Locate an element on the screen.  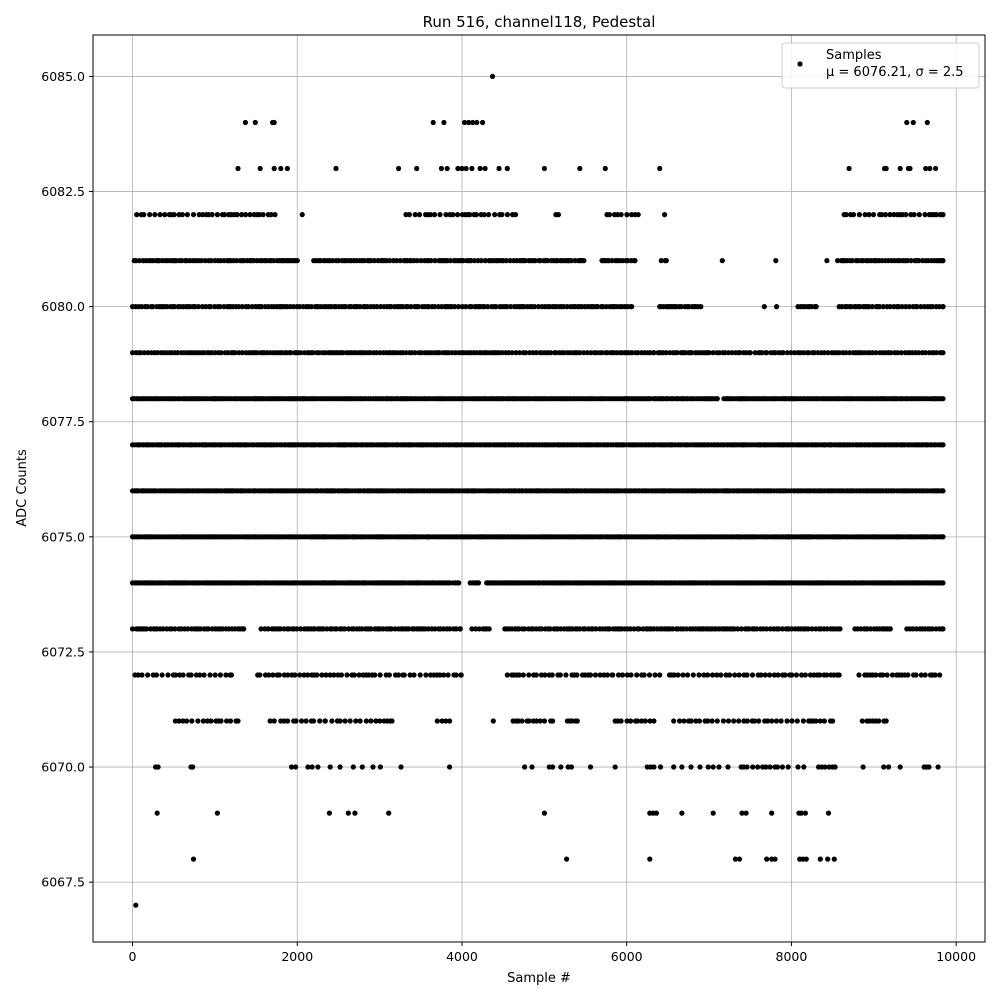
chart-title: Run 516, channel118, Pedestal is located at coordinates (539, 22).